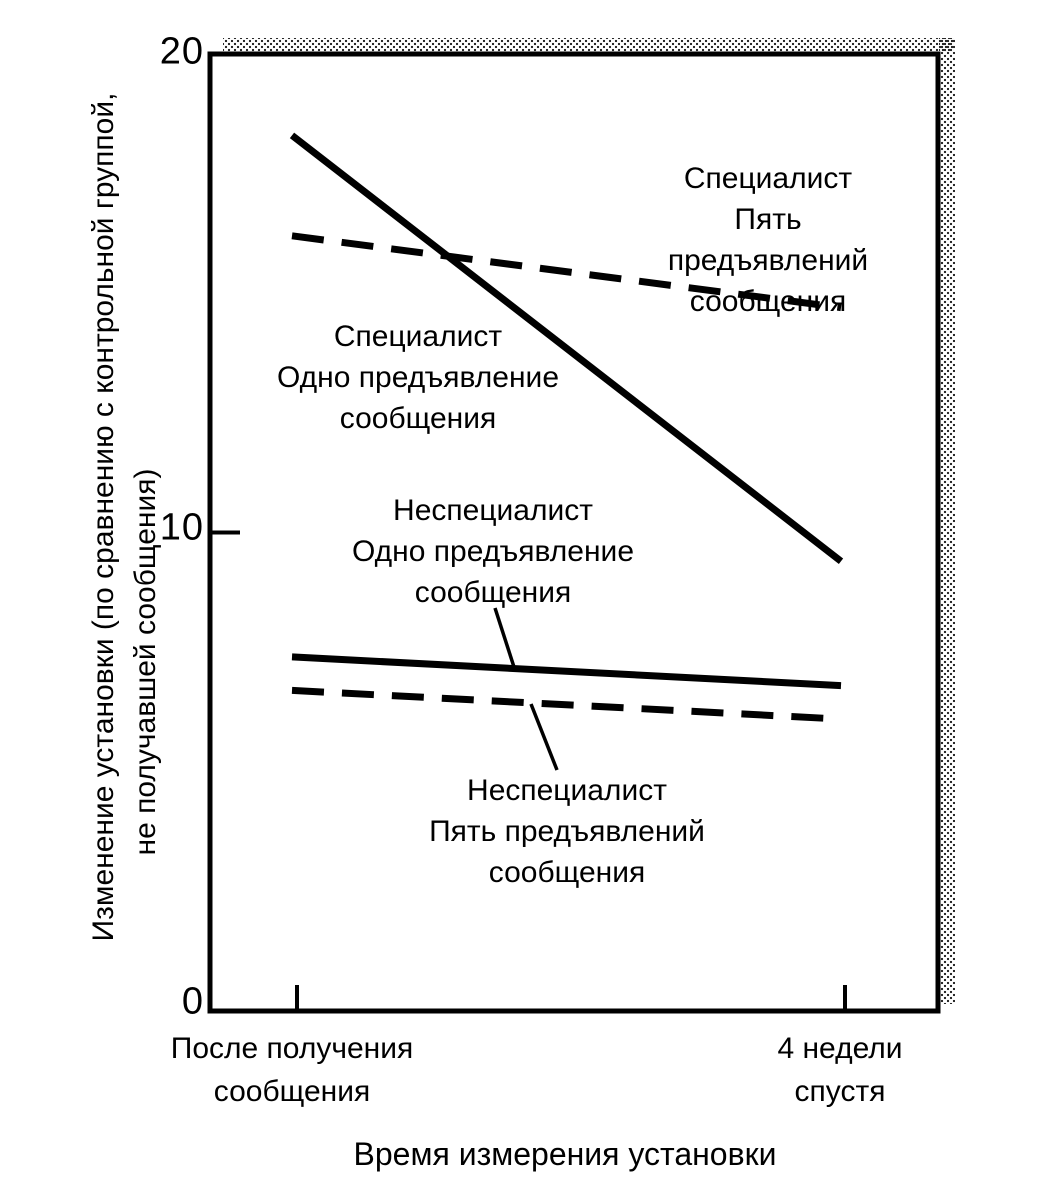  I want to click on x-axis-title: Время измерения установки, so click(565, 1154).